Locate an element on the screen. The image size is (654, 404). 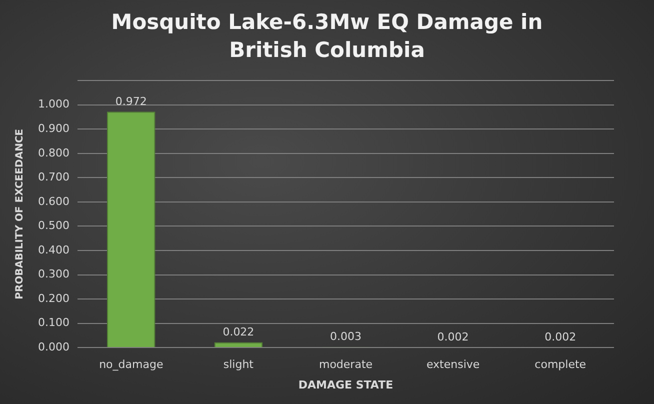
x-tick-label: slight is located at coordinates (238, 365).